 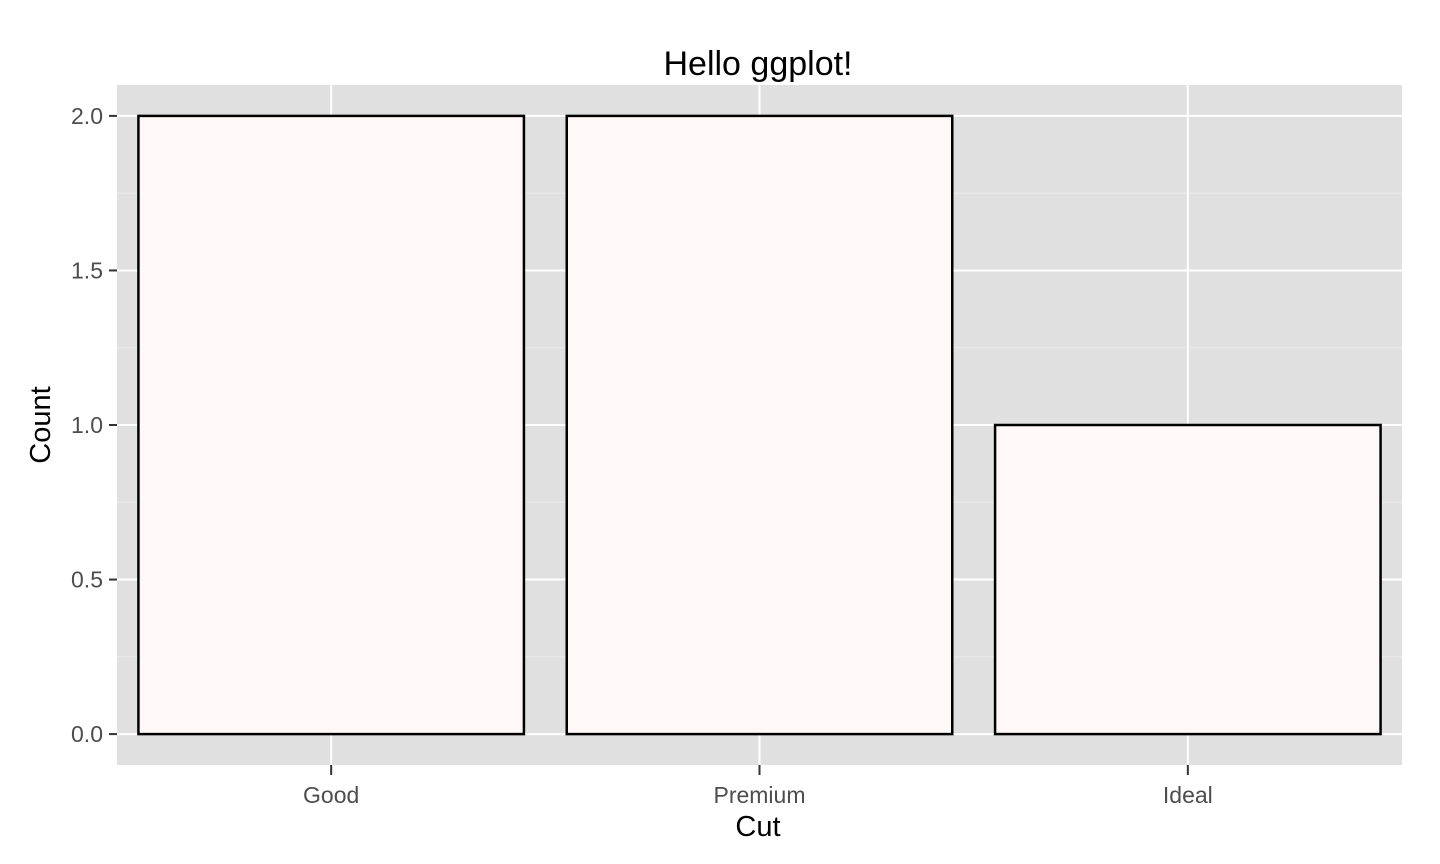 I want to click on x-tick-label: Ideal, so click(x=1188, y=795).